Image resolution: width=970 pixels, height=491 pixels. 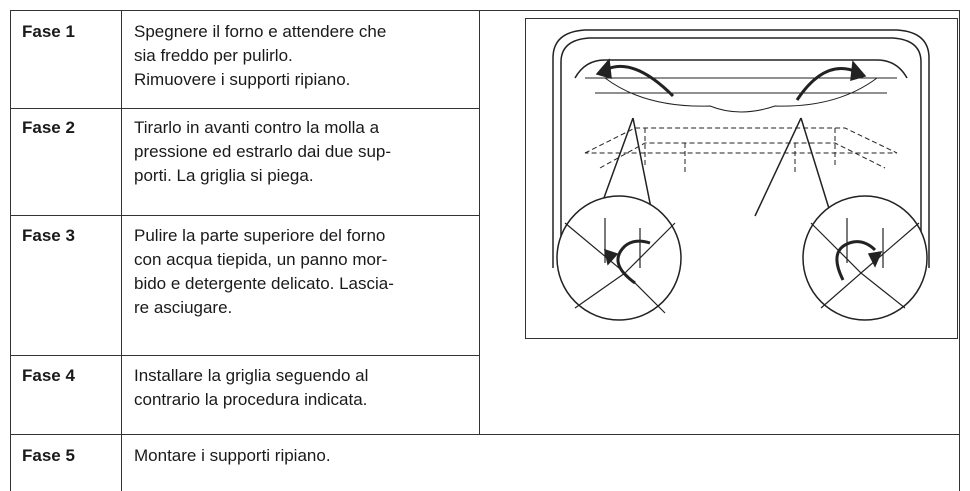 I want to click on step-text: Spegnere il forno e attendere che, so click(x=260, y=31).